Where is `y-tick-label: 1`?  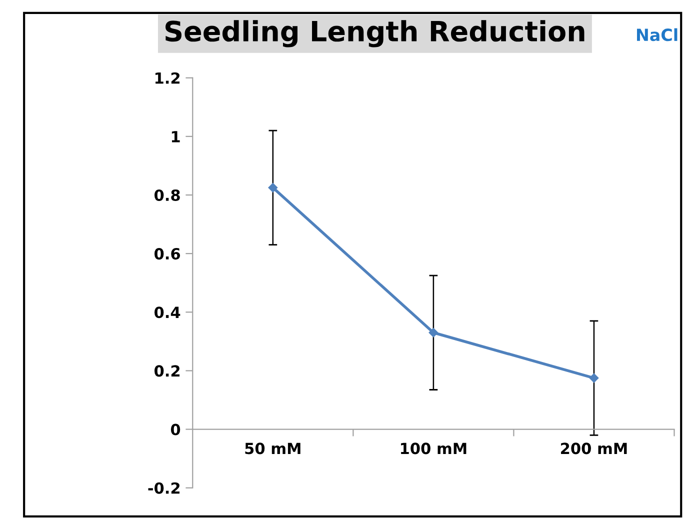
y-tick-label: 1 is located at coordinates (176, 136).